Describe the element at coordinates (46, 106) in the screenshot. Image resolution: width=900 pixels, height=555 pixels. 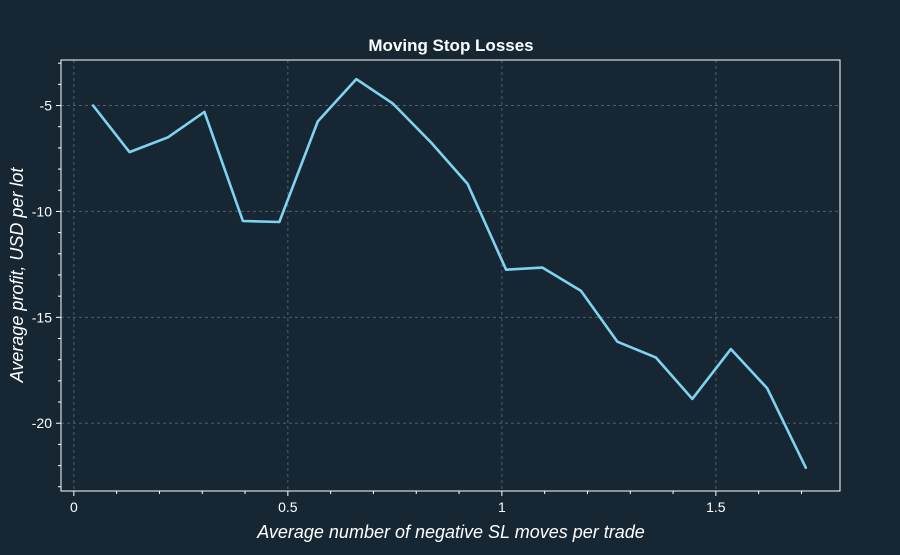
I see `y-tick-label: -5` at that location.